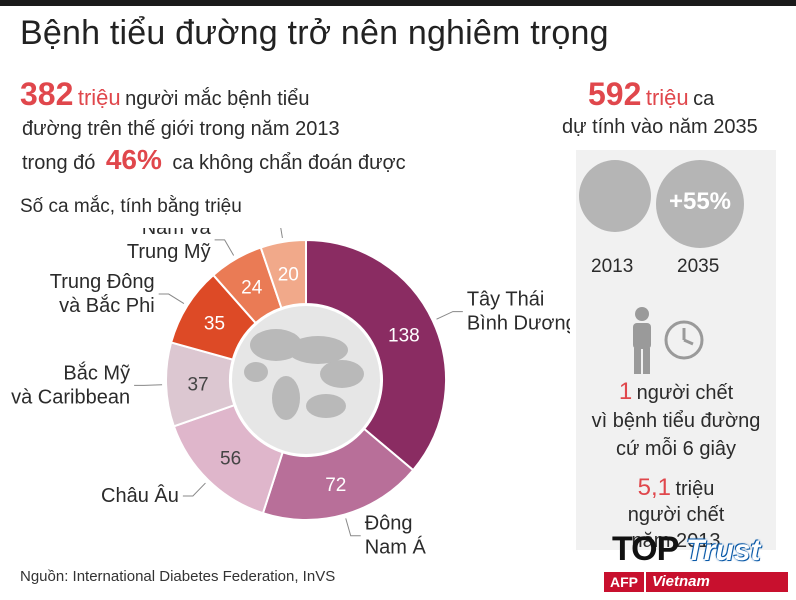  I want to click on headline-text1: người mắc bệnh tiểu, so click(217, 99).